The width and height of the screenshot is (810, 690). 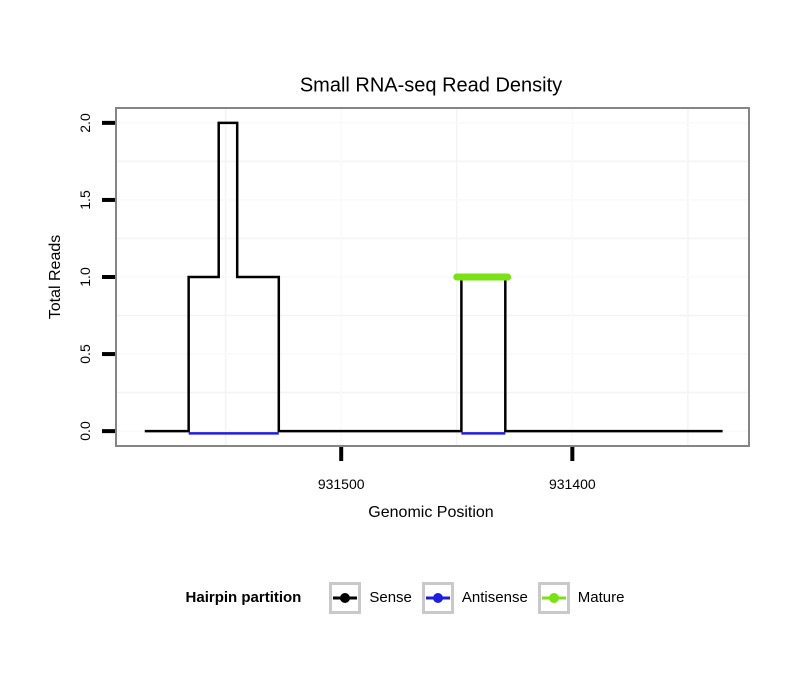 I want to click on y-tick-label: 1.0, so click(x=85, y=277).